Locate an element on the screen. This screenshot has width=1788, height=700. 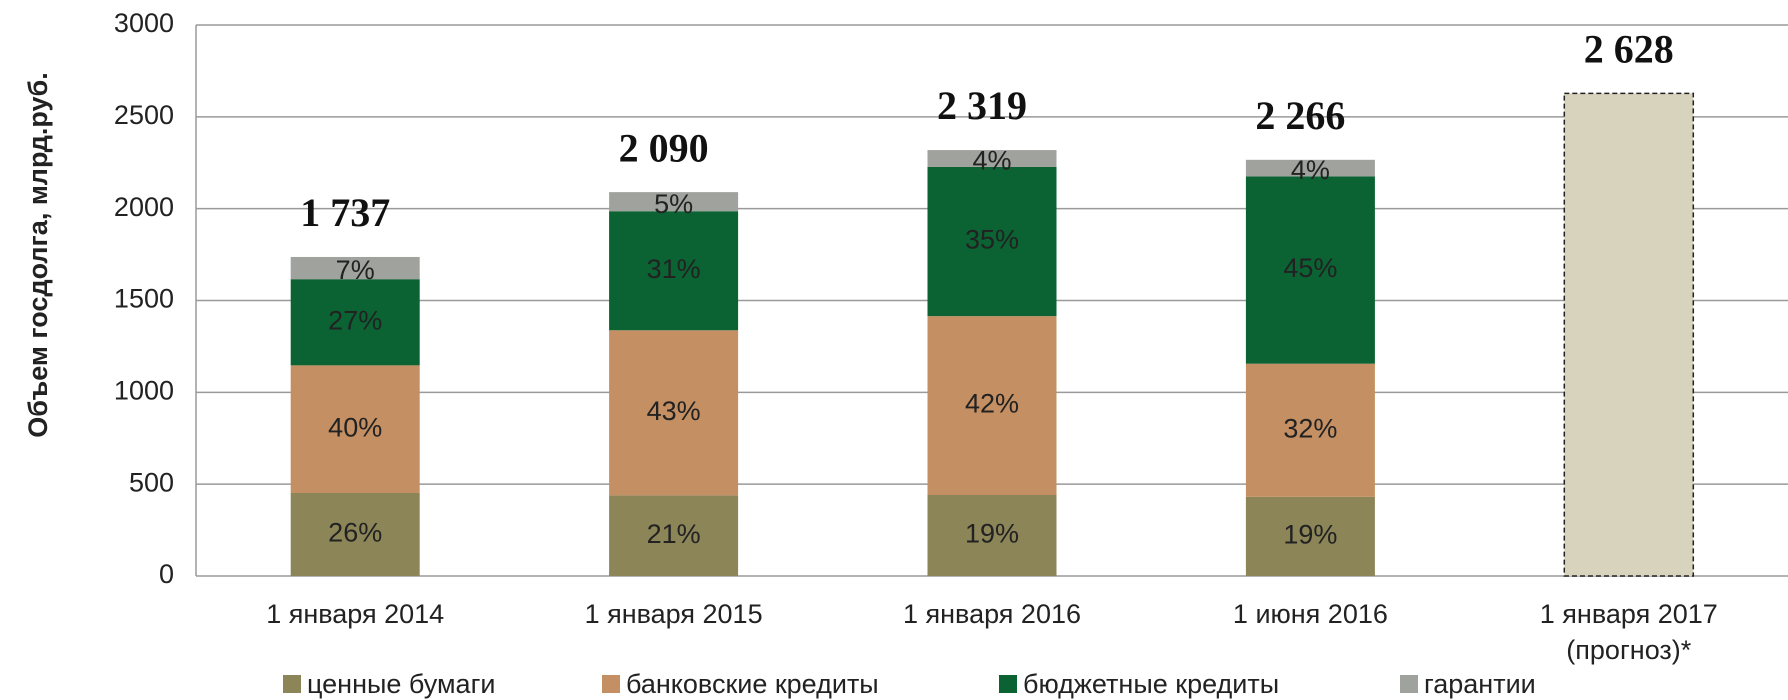
segment-label: 45% is located at coordinates (1310, 268).